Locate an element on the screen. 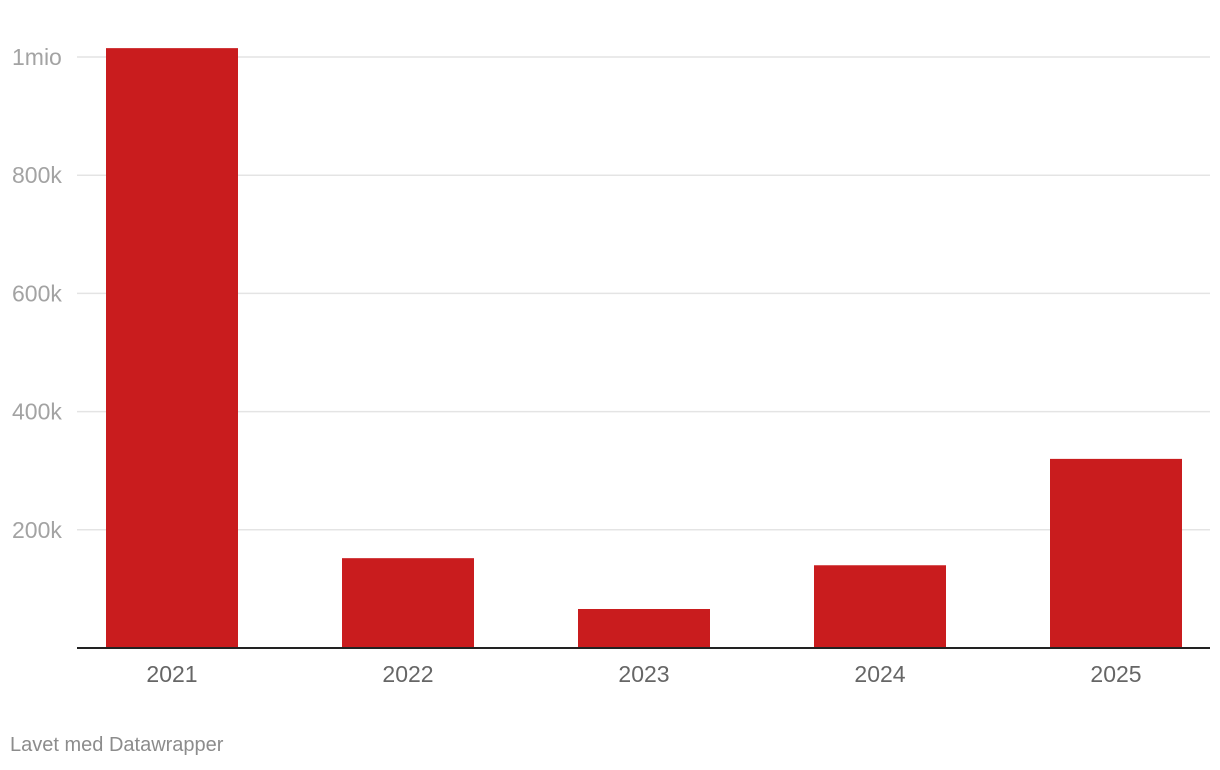 Image resolution: width=1220 pixels, height=770 pixels. y-tick-label: 400k is located at coordinates (37, 412).